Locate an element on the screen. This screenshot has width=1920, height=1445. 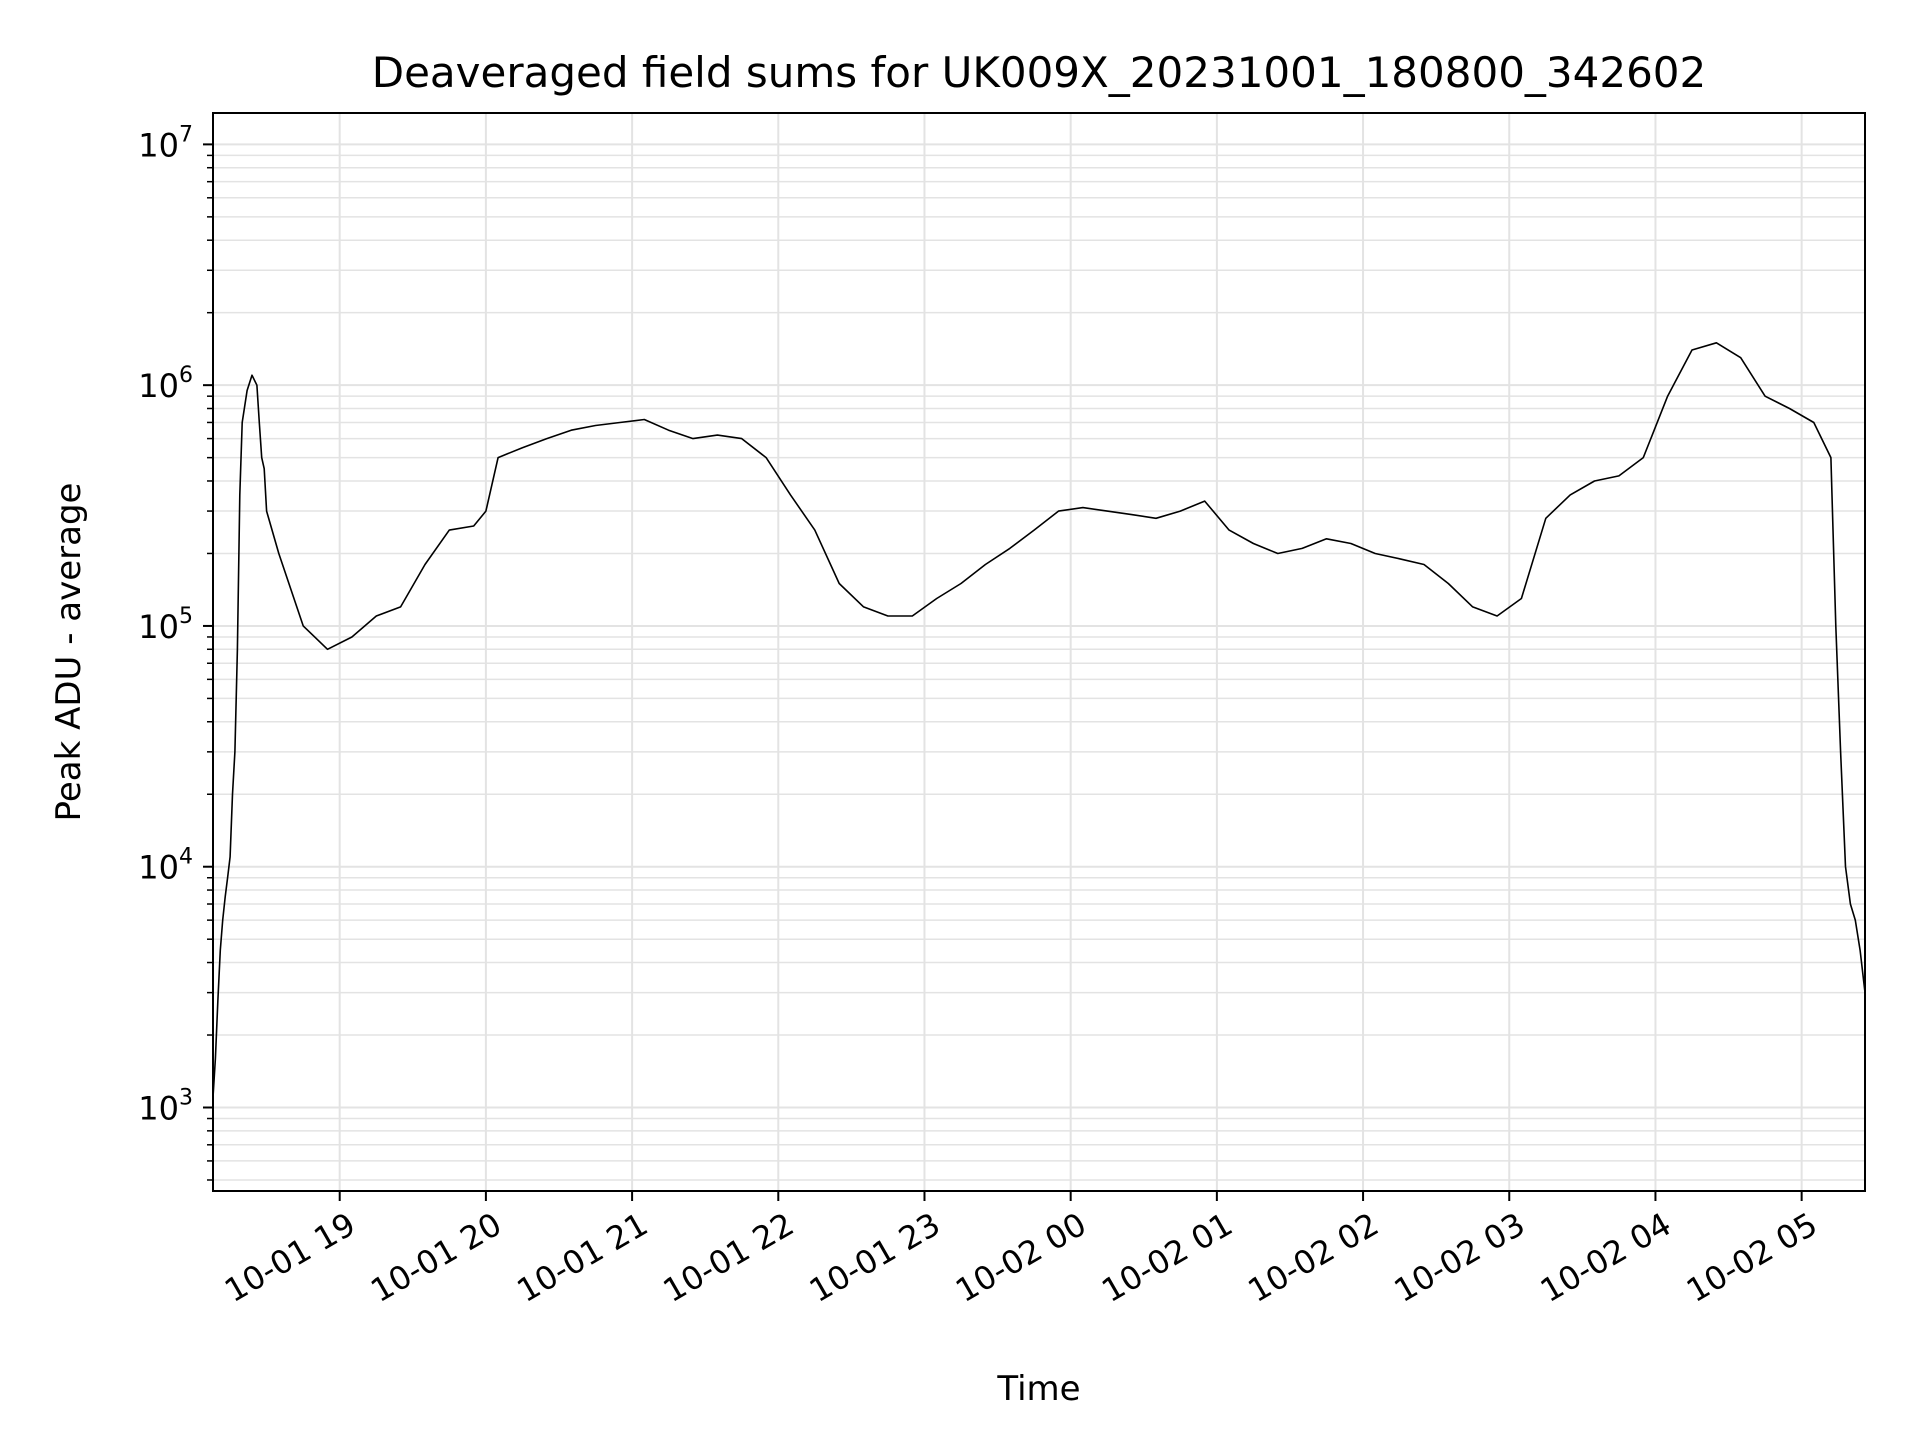
y-tick-label: 10³ is located at coordinates (165, 1107).